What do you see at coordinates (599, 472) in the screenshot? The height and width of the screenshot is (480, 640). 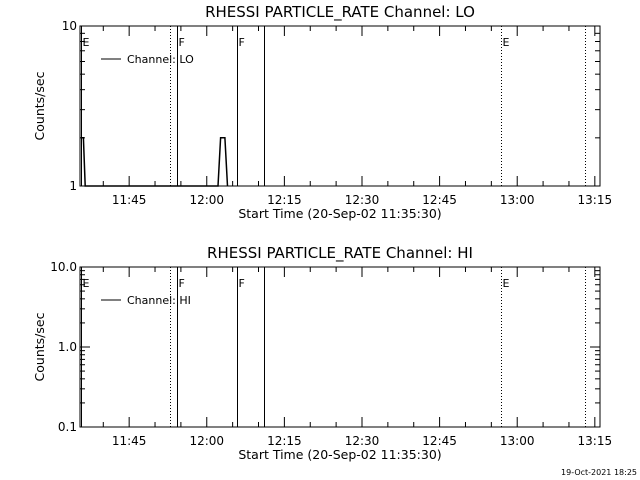 I see `footer-timestamp: 19-Oct-2021 18:25` at bounding box center [599, 472].